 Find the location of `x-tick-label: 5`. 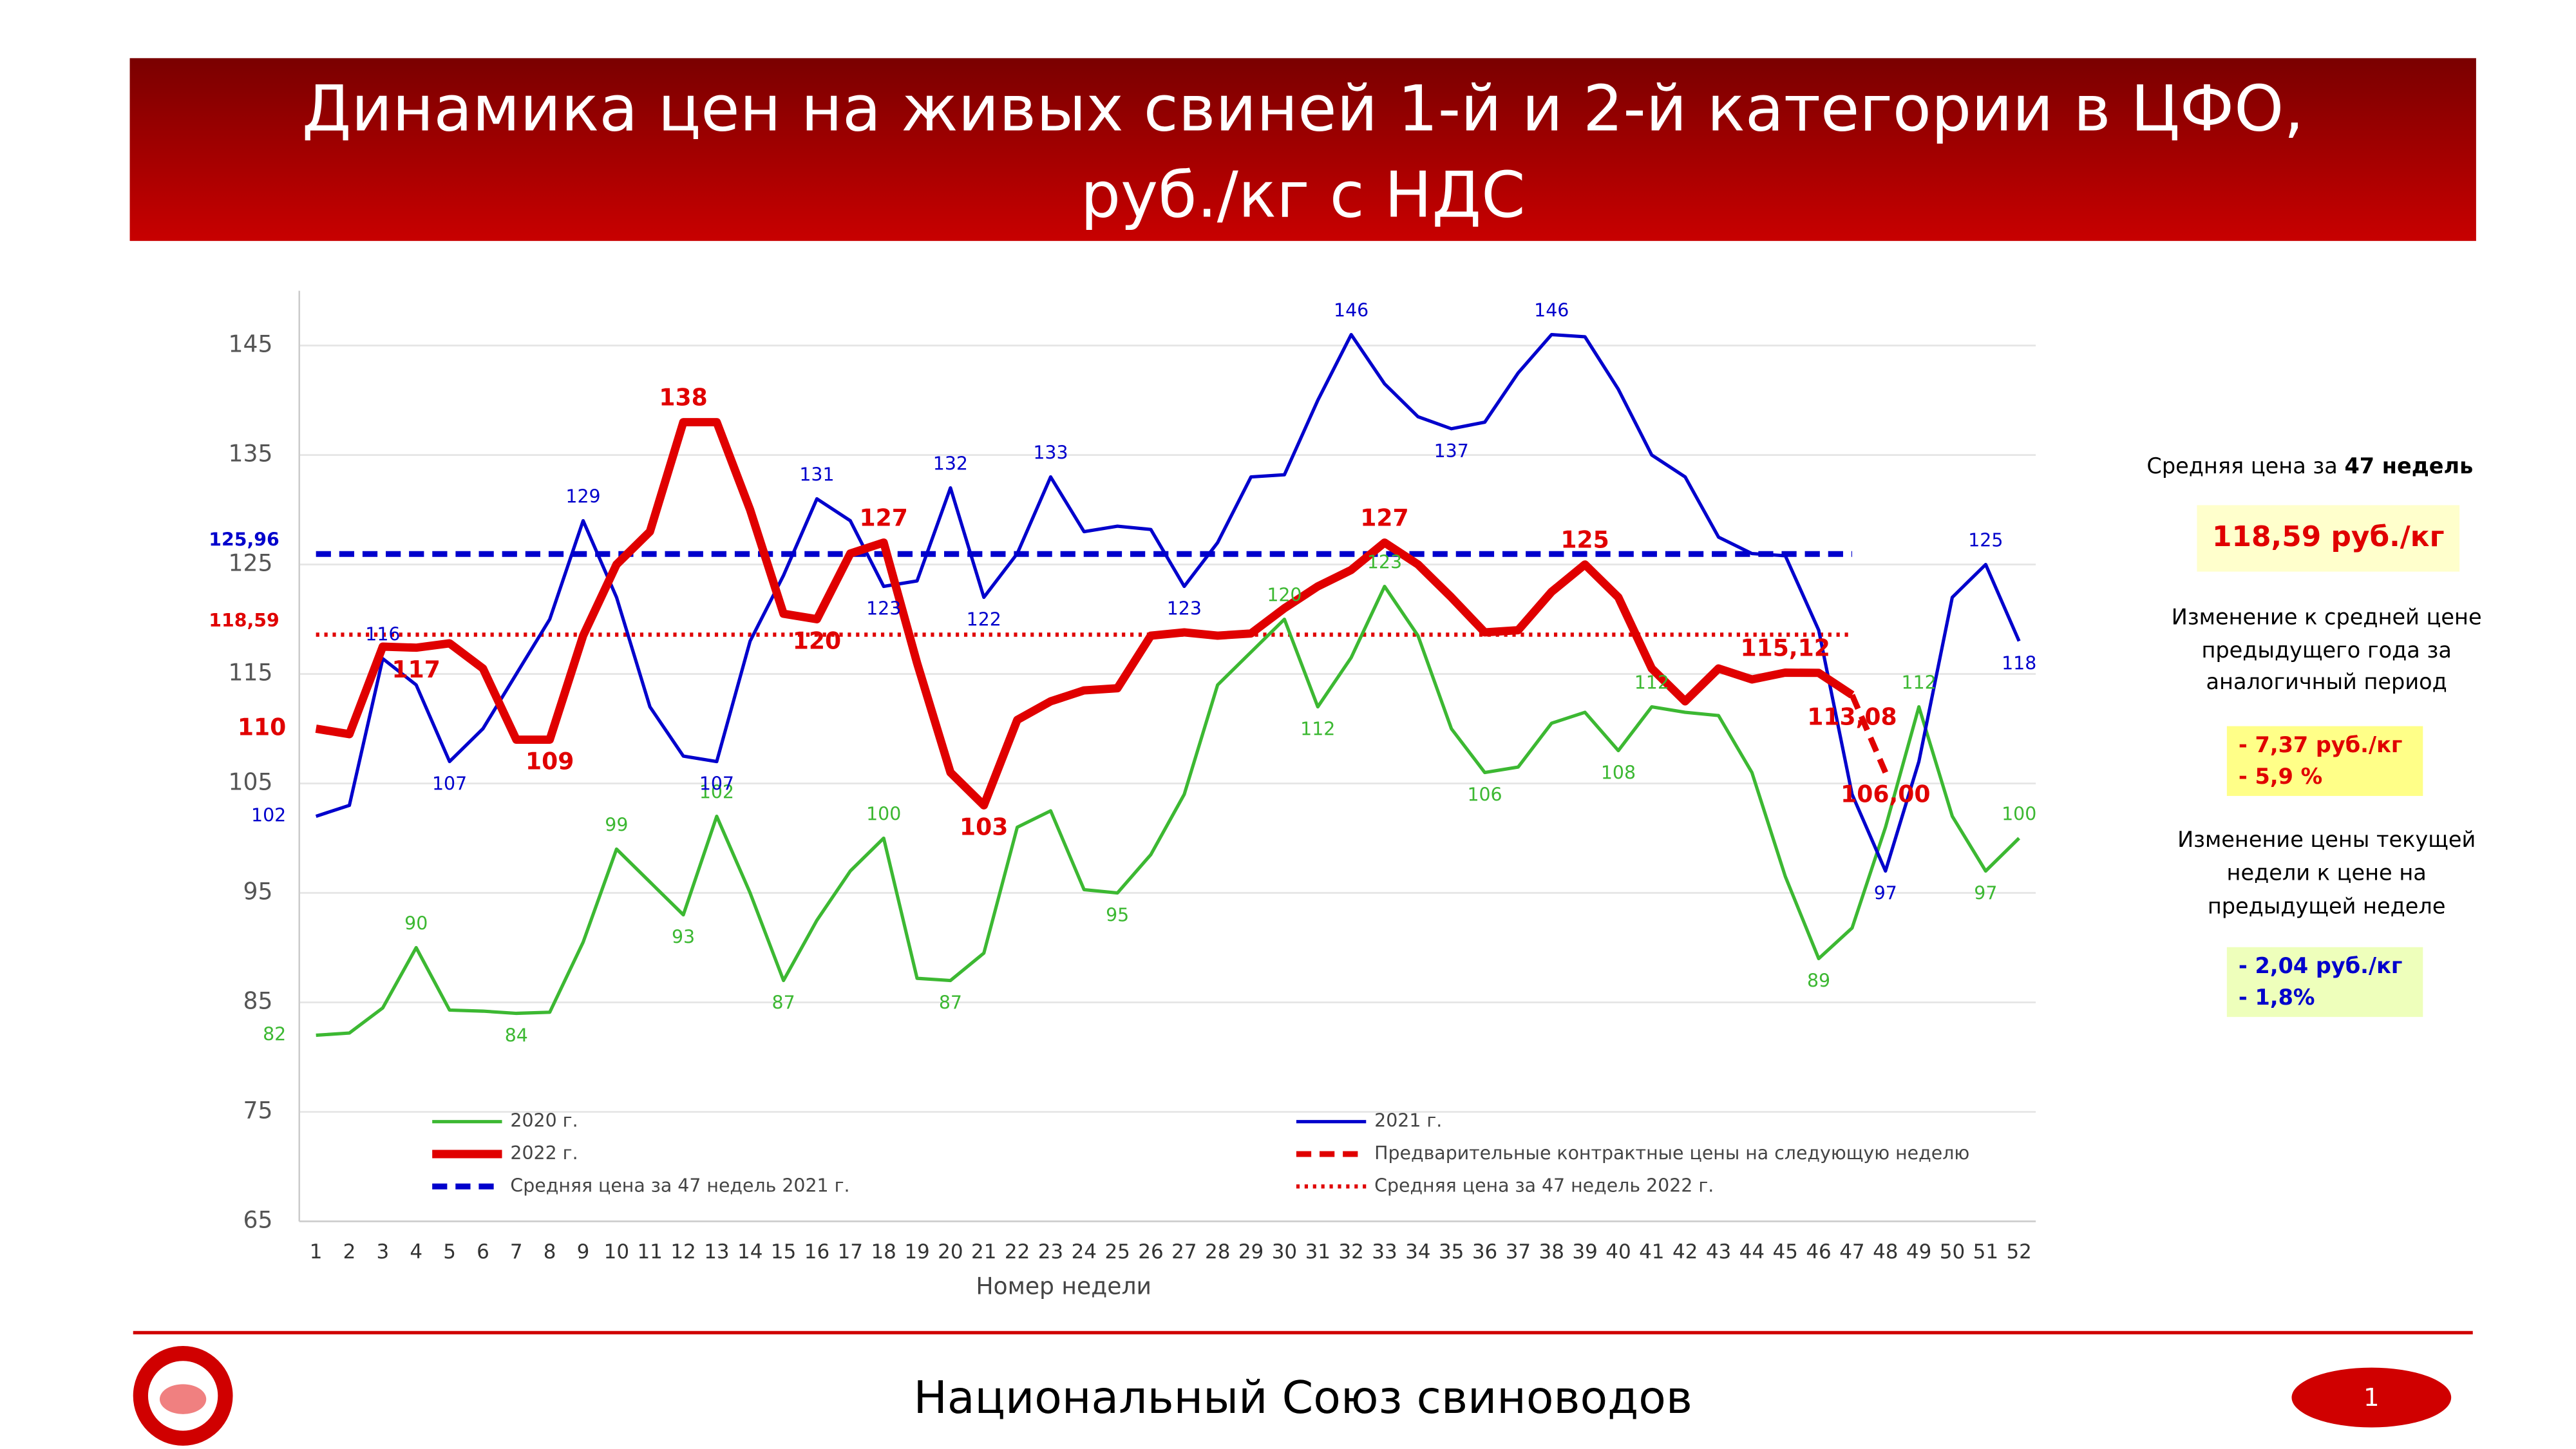

x-tick-label: 5 is located at coordinates (449, 1252).